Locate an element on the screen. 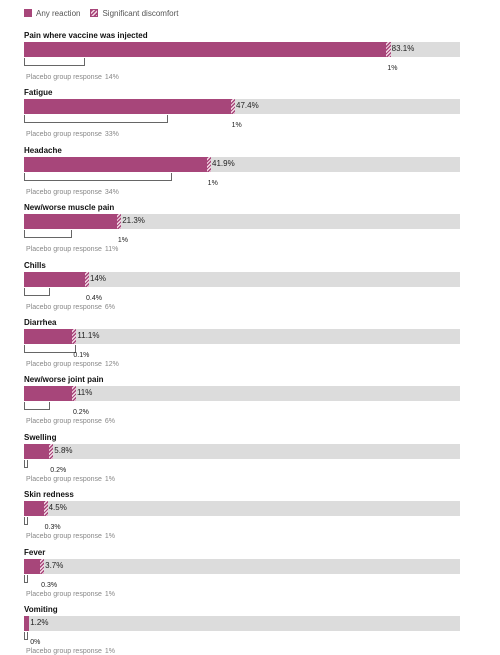  value-label: 14% is located at coordinates (98, 278).